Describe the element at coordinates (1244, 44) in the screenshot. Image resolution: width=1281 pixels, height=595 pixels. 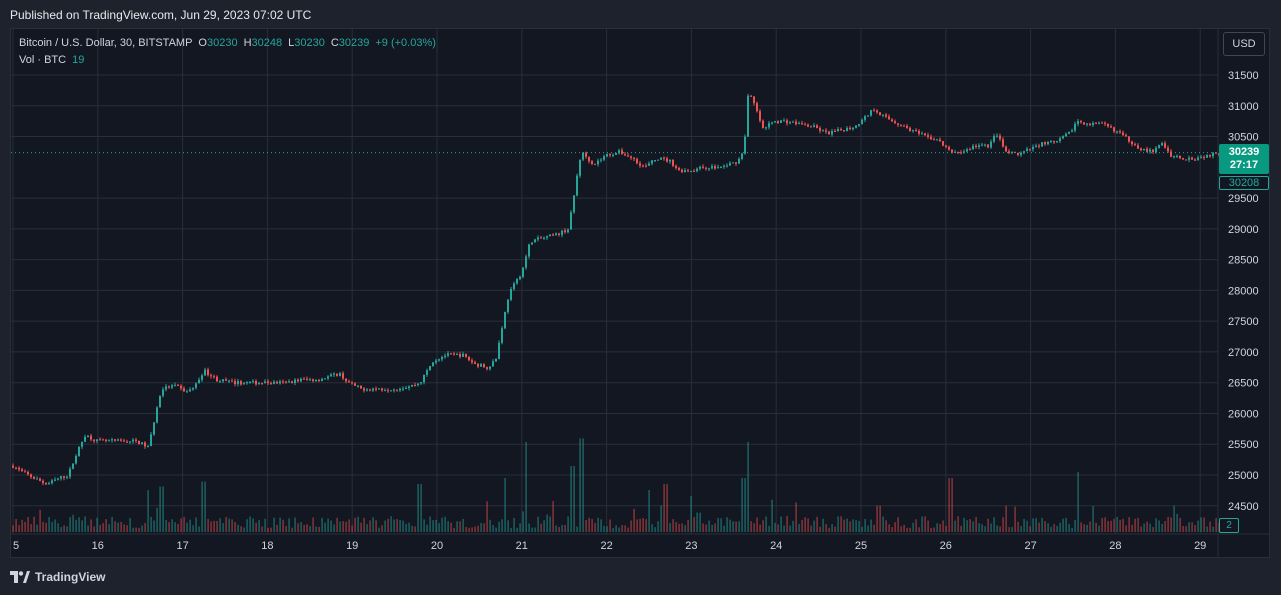
I see `currency-button: USD` at that location.